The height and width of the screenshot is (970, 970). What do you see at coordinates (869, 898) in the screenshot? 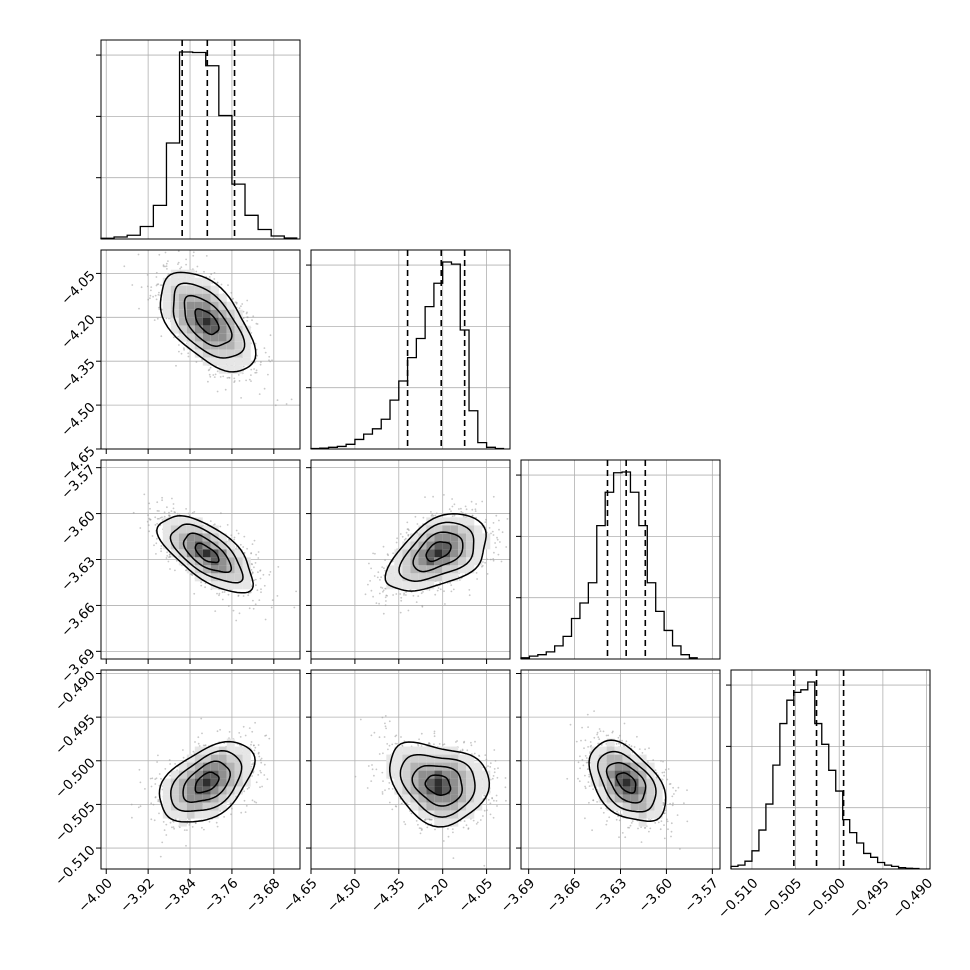
I see `x-tick-label: −0.495` at bounding box center [869, 898].